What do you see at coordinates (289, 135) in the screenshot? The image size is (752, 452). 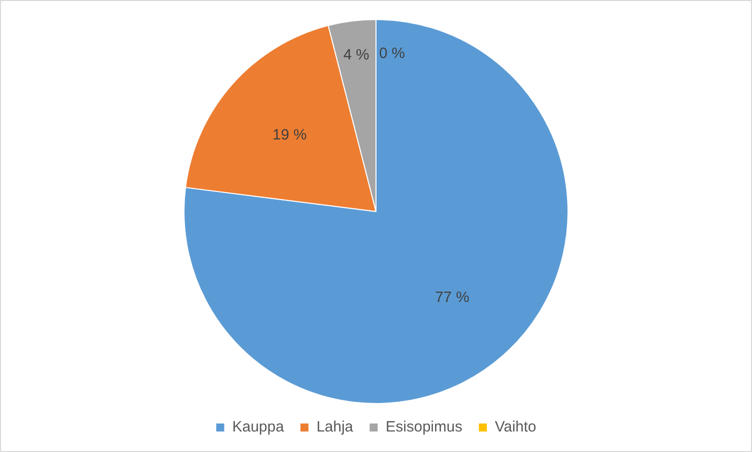 I see `data-label: 19 %` at bounding box center [289, 135].